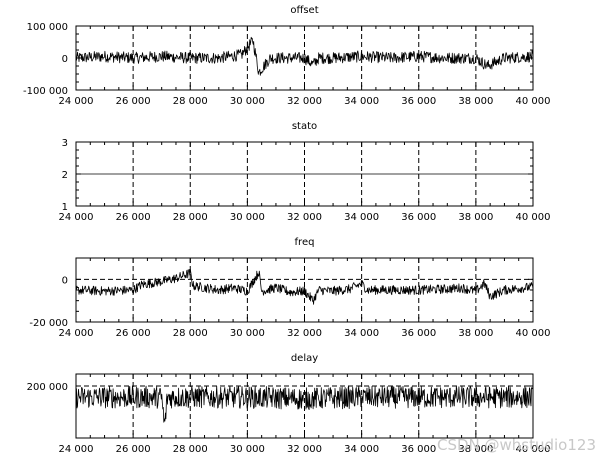 This screenshot has width=610, height=460. I want to click on y-tick-label: 1, so click(65, 207).